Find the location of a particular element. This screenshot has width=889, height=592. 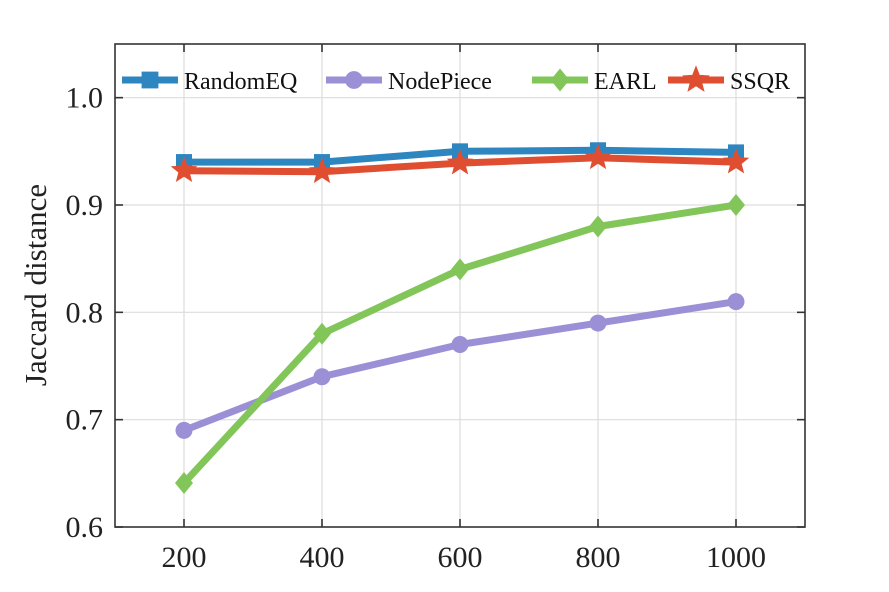

legend-item: RandomEQ is located at coordinates (209, 82).